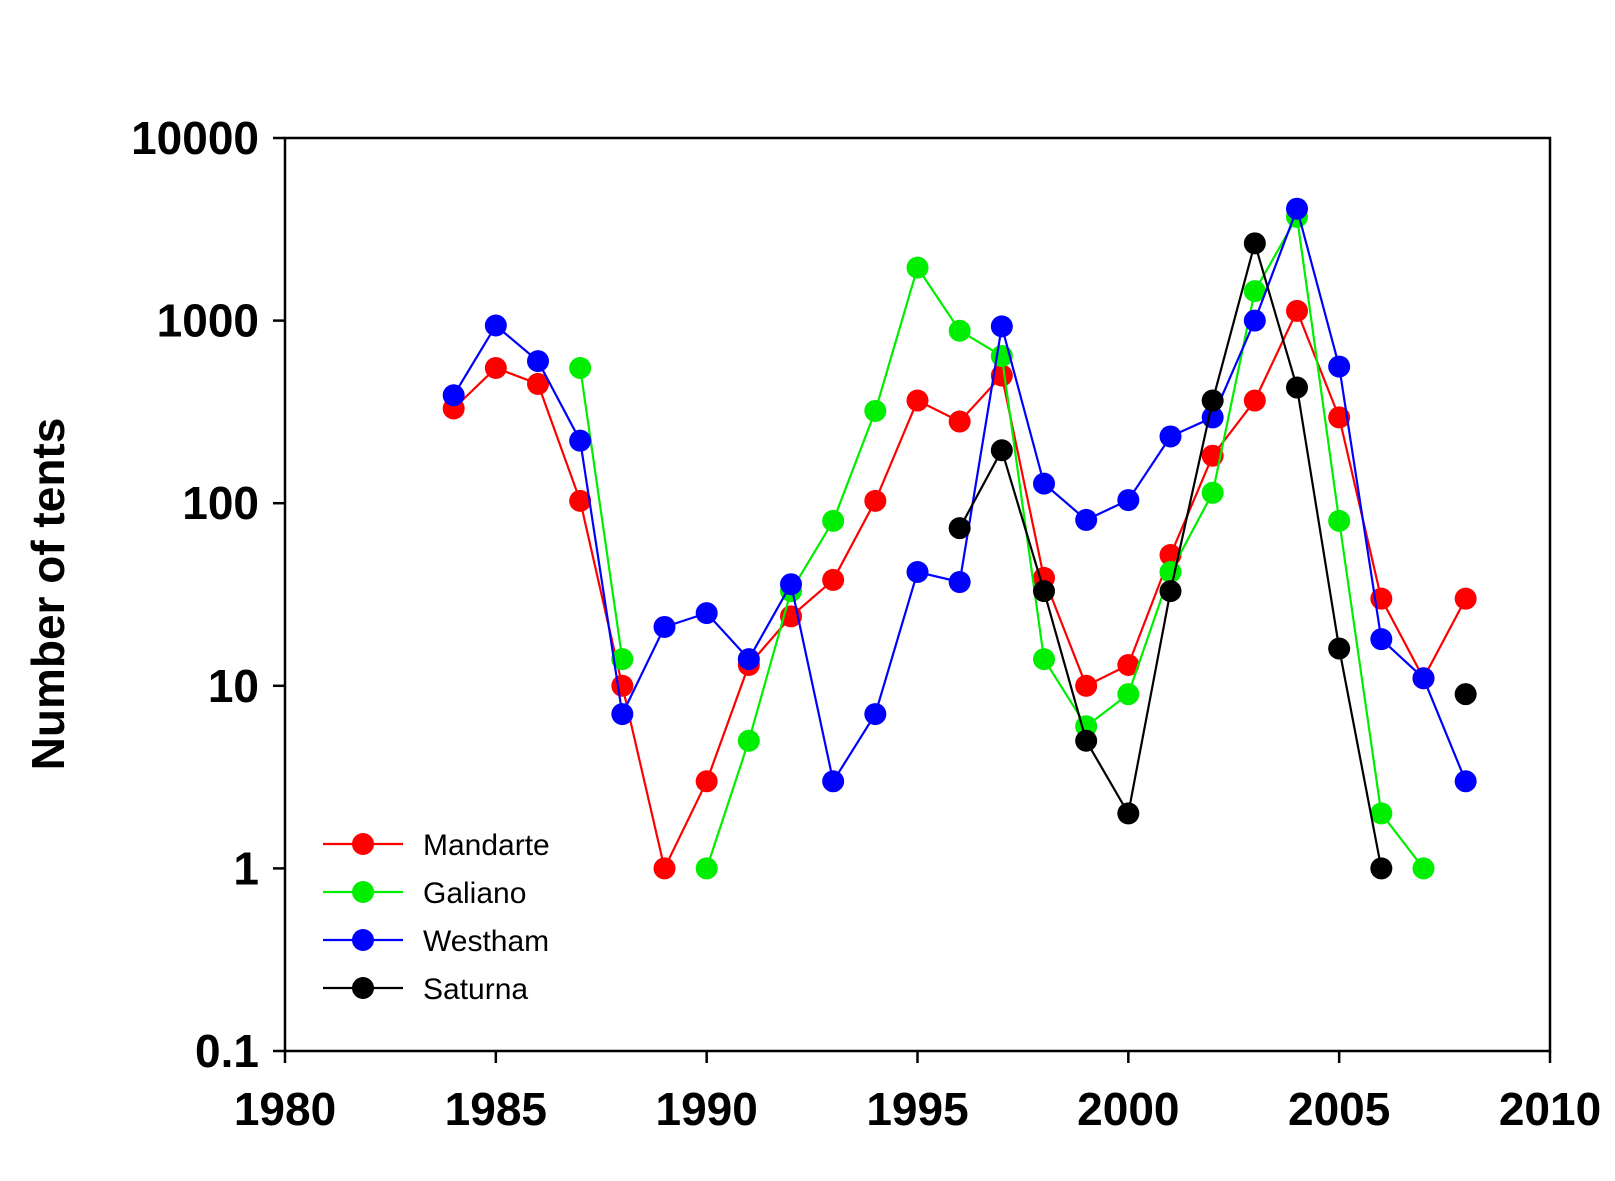 This screenshot has width=1615, height=1181. What do you see at coordinates (1339, 1109) in the screenshot?
I see `x-tick-label: 2005` at bounding box center [1339, 1109].